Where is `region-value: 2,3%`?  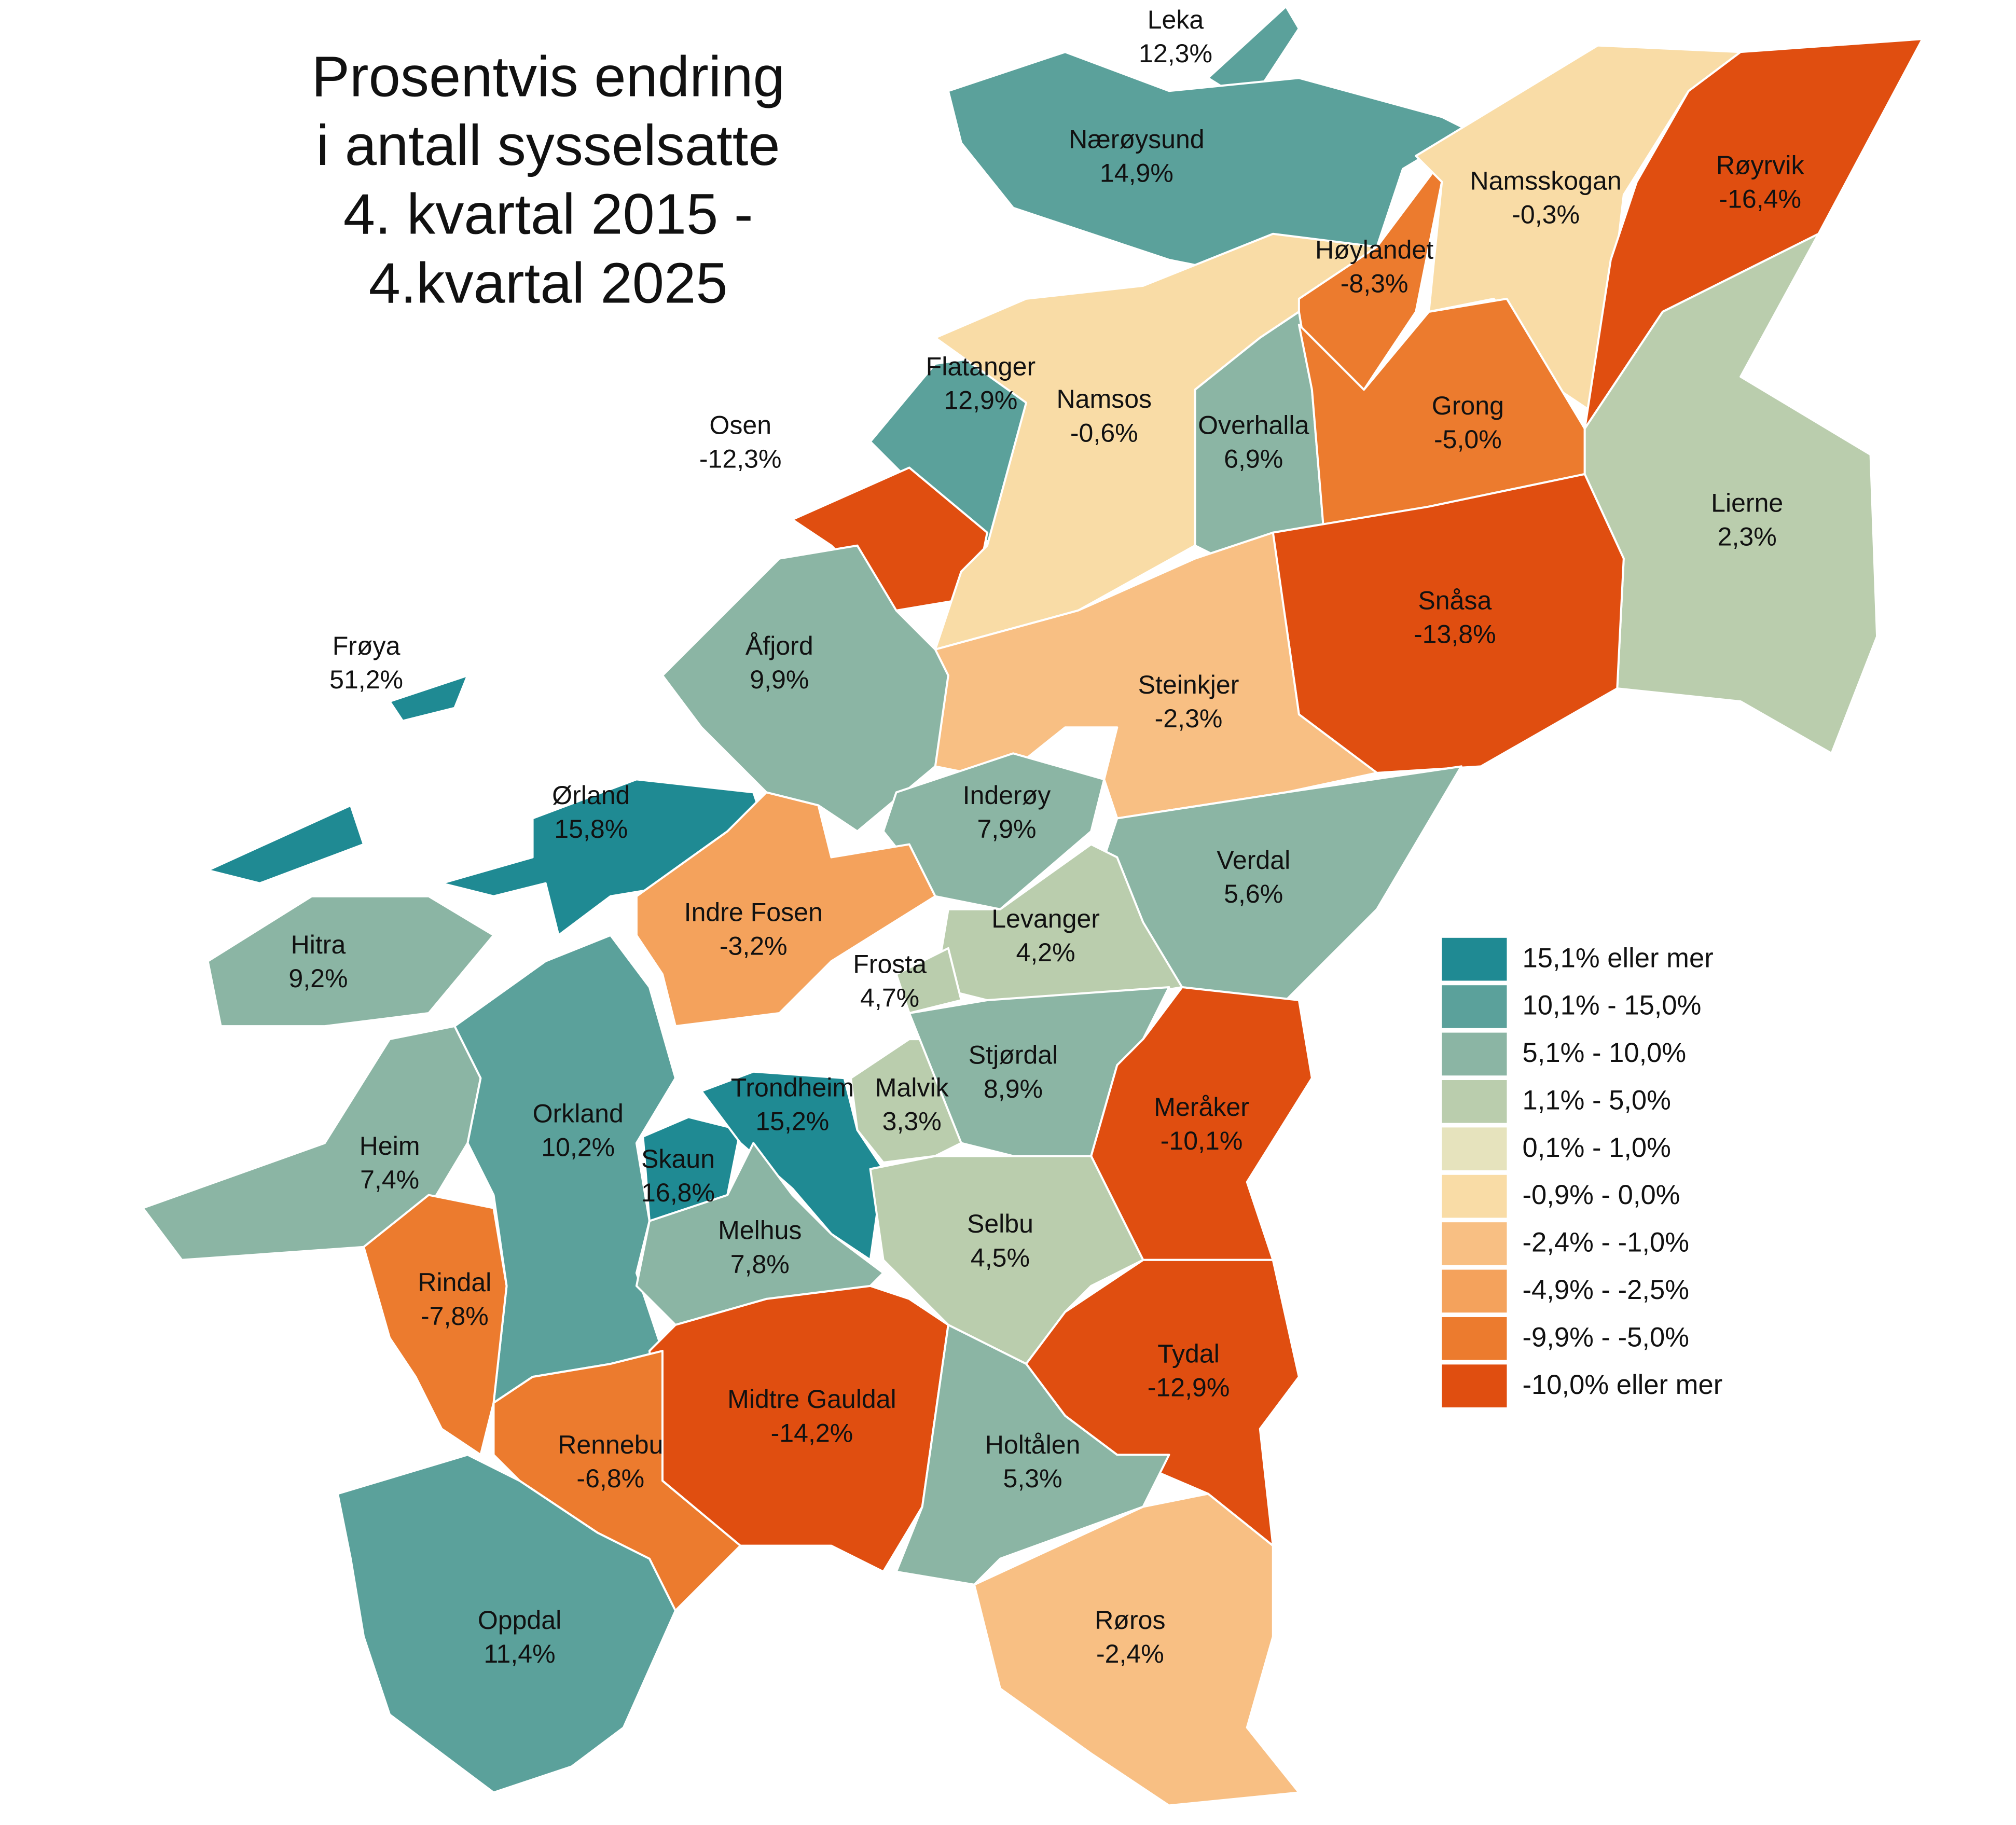 region-value: 2,3% is located at coordinates (1747, 536).